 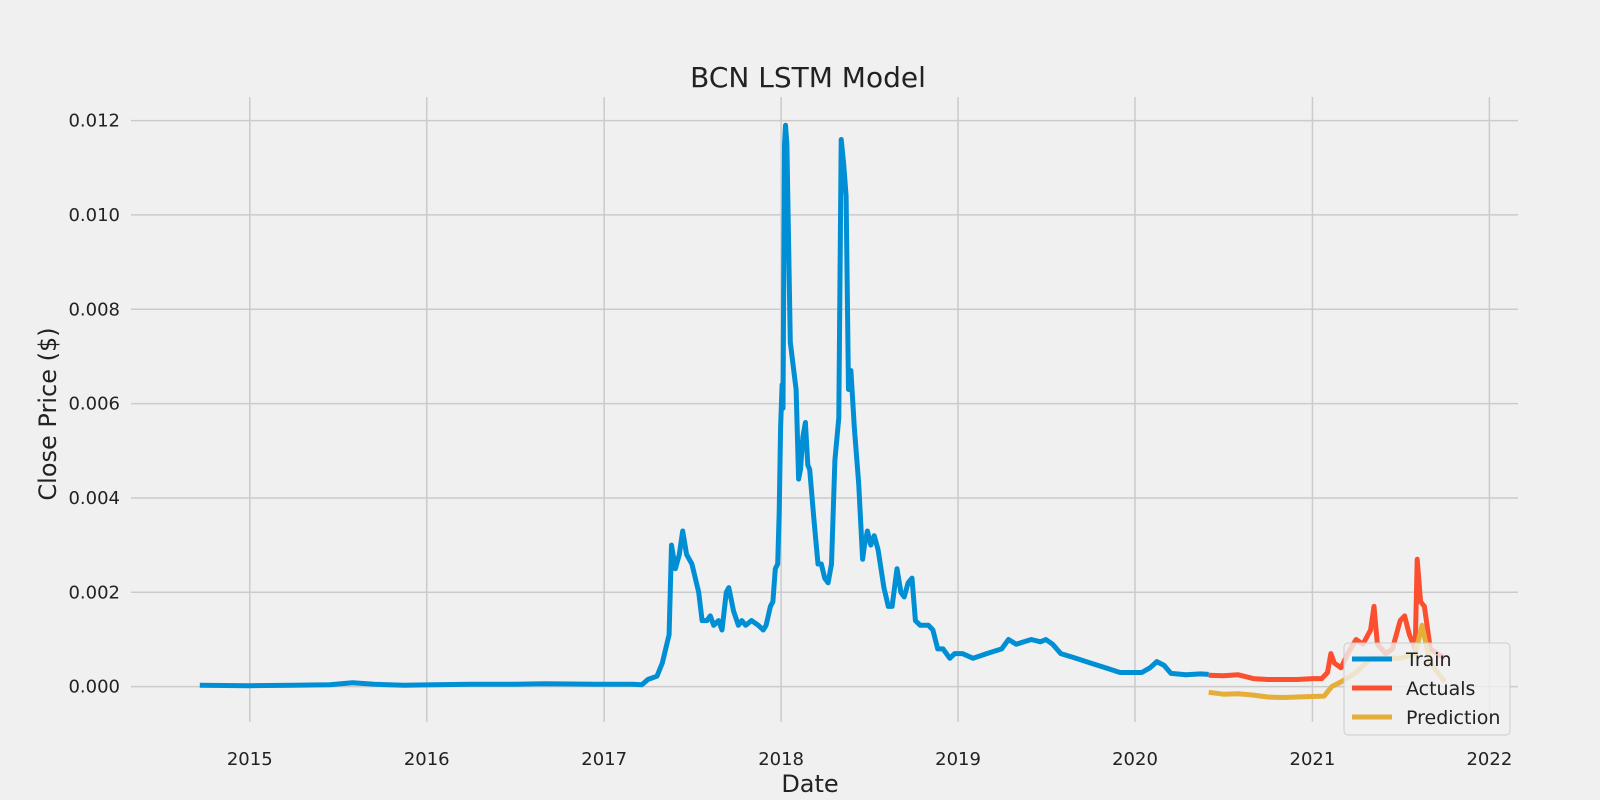 What do you see at coordinates (94, 592) in the screenshot?
I see `y-tick-label: 0.002` at bounding box center [94, 592].